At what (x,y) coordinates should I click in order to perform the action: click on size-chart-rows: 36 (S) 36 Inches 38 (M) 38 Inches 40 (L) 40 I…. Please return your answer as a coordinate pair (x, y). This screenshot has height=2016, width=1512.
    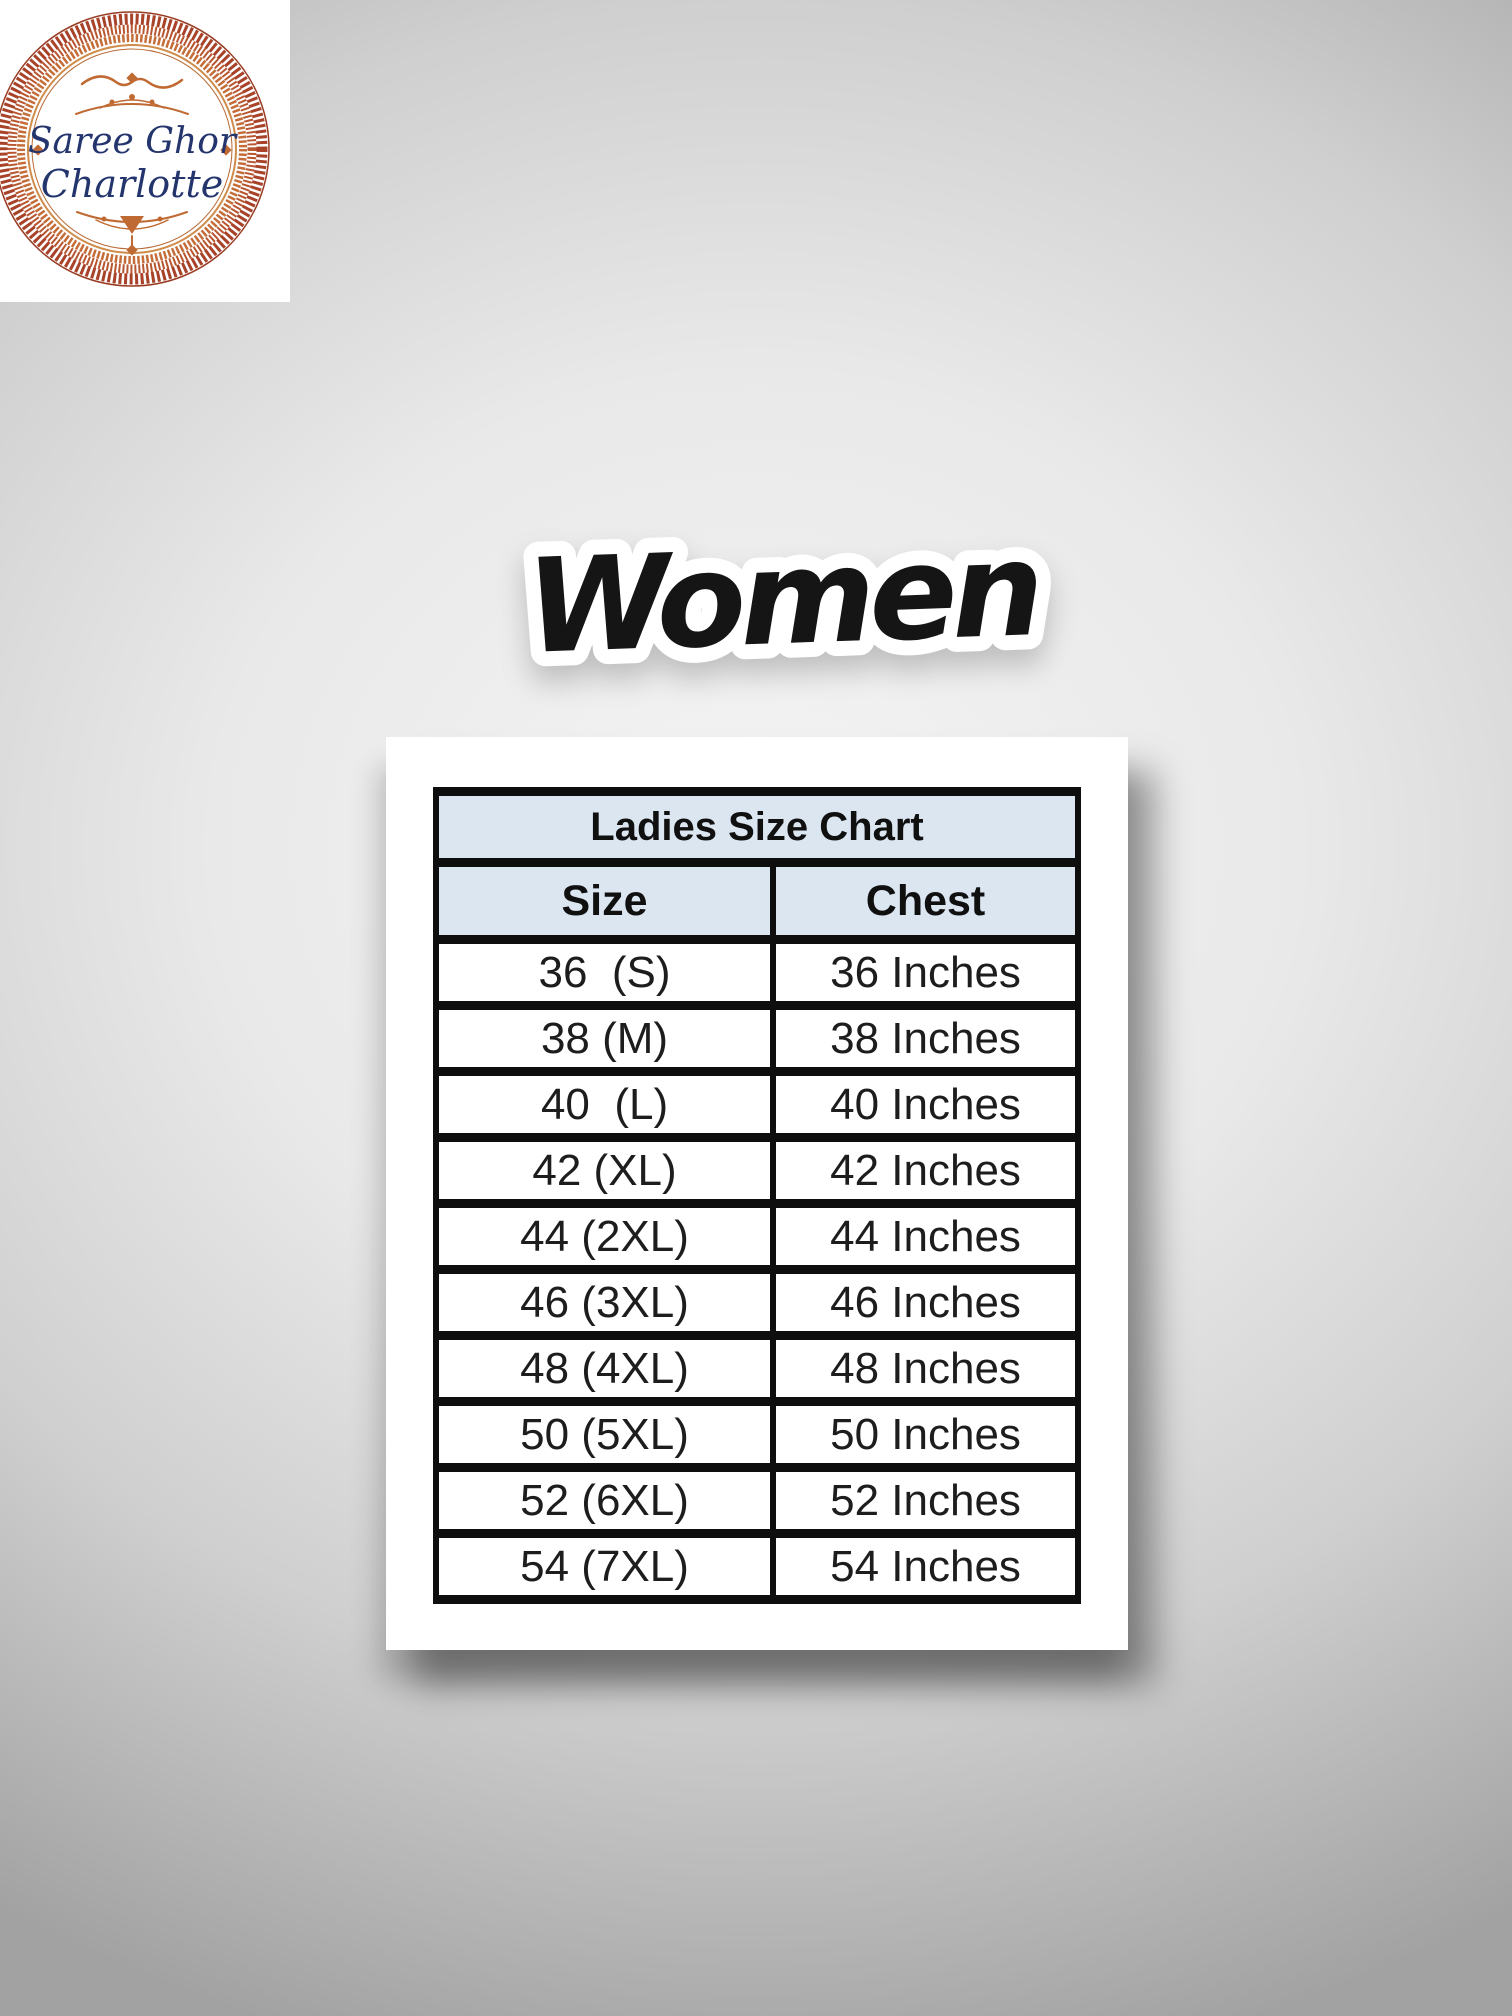
    Looking at the image, I should click on (756, 1269).